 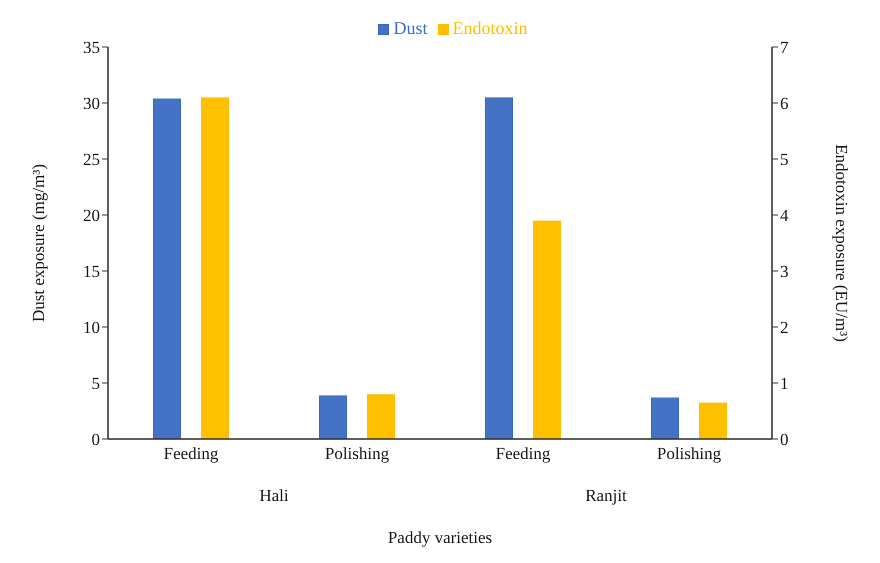 I want to click on y2-tick-label: 0, so click(x=784, y=440).